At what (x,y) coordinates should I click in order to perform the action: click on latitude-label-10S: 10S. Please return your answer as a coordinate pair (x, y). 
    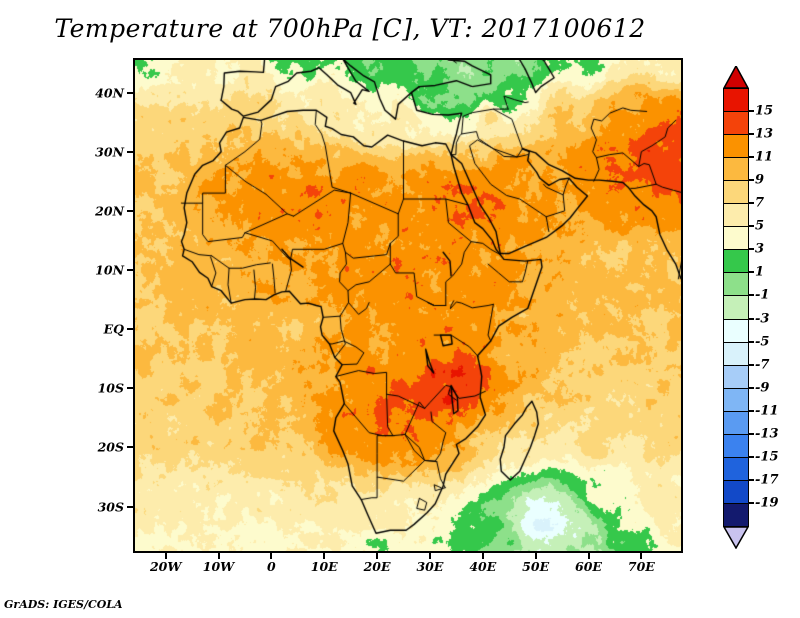
    Looking at the image, I should click on (110, 388).